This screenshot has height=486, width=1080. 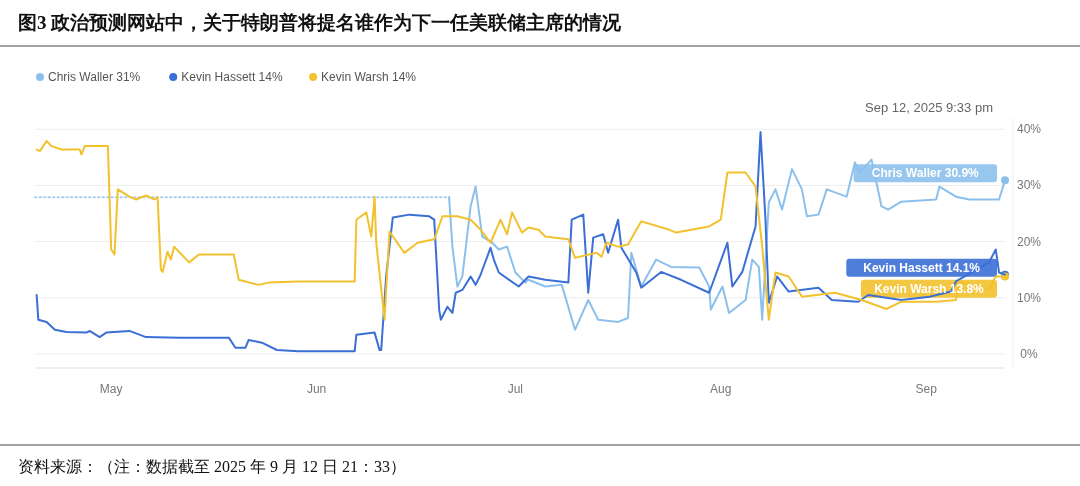 What do you see at coordinates (369, 77) in the screenshot?
I see `legend-label: Kevin Warsh 14%` at bounding box center [369, 77].